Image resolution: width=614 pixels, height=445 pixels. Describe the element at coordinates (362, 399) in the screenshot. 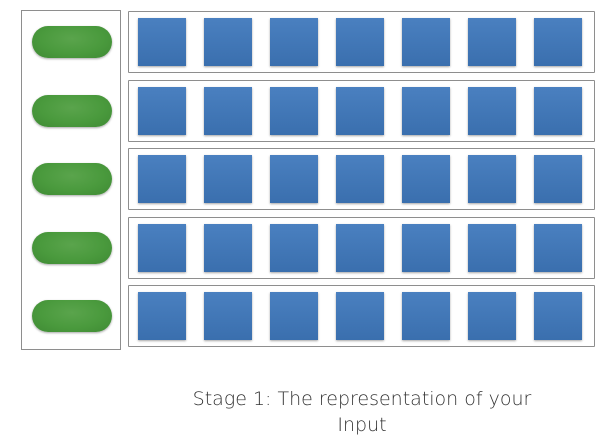

I see `caption-line-1: Stage 1: The representation of your` at that location.